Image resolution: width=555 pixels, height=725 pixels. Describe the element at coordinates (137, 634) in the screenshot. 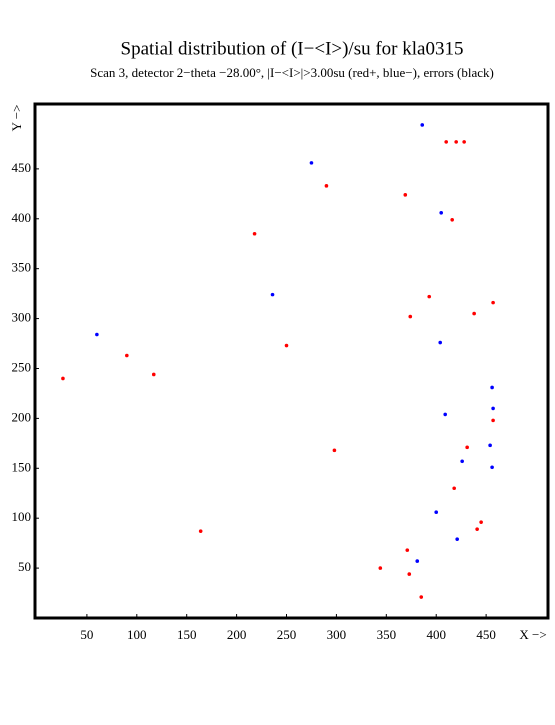

I see `x-tick-label: 100` at that location.